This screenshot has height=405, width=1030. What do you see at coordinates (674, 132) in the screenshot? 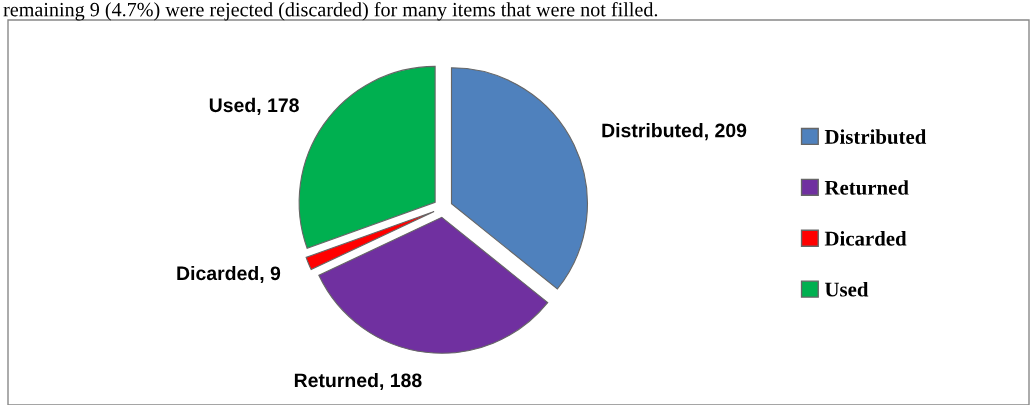
I see `data-label: Distributed, 209` at bounding box center [674, 132].